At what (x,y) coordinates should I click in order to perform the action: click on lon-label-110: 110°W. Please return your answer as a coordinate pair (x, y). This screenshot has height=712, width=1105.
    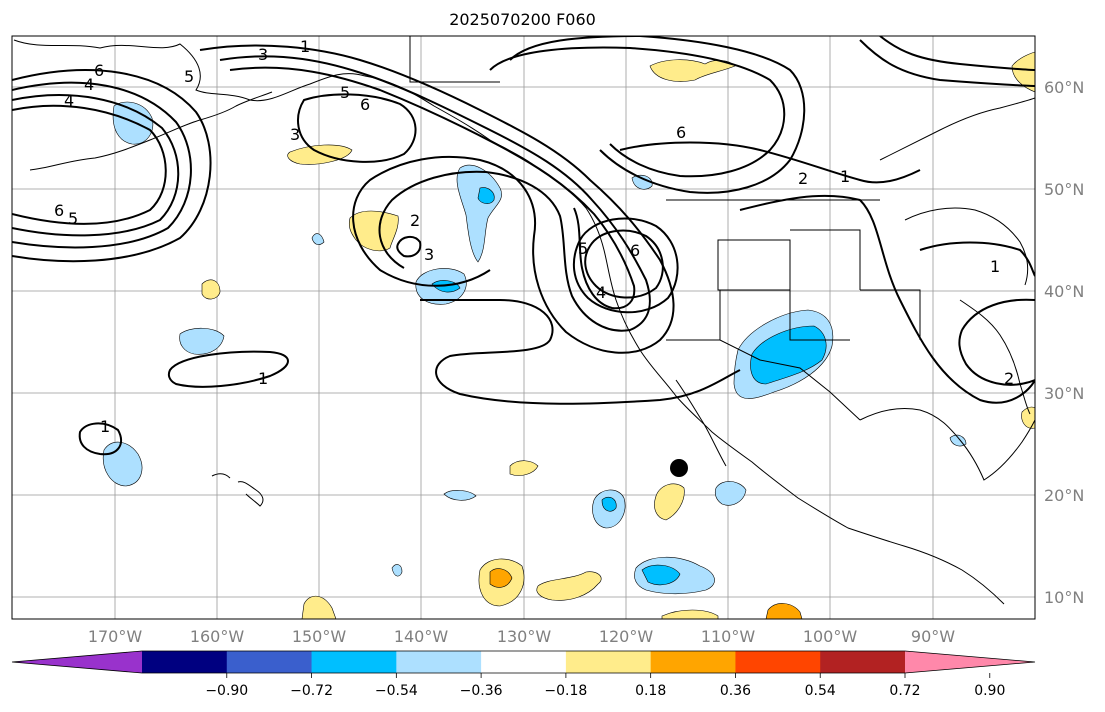
    Looking at the image, I should click on (728, 636).